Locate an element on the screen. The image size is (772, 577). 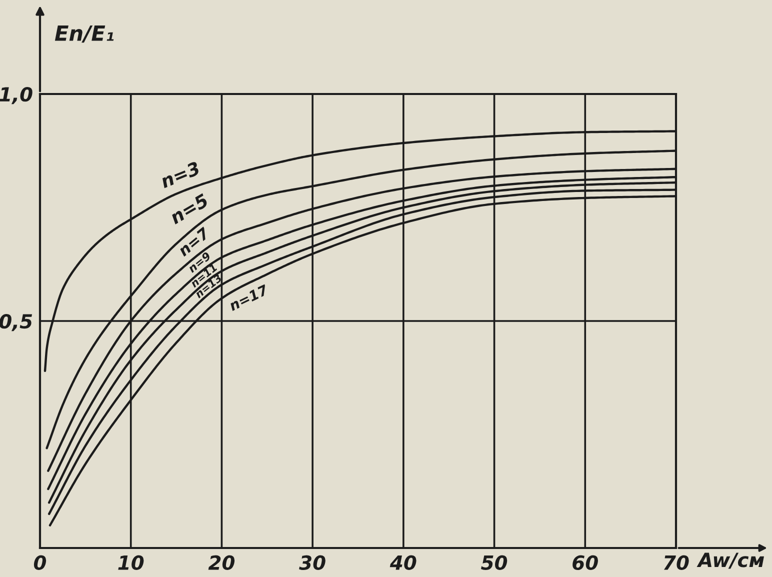
x-tick-label: 20 is located at coordinates (221, 562).